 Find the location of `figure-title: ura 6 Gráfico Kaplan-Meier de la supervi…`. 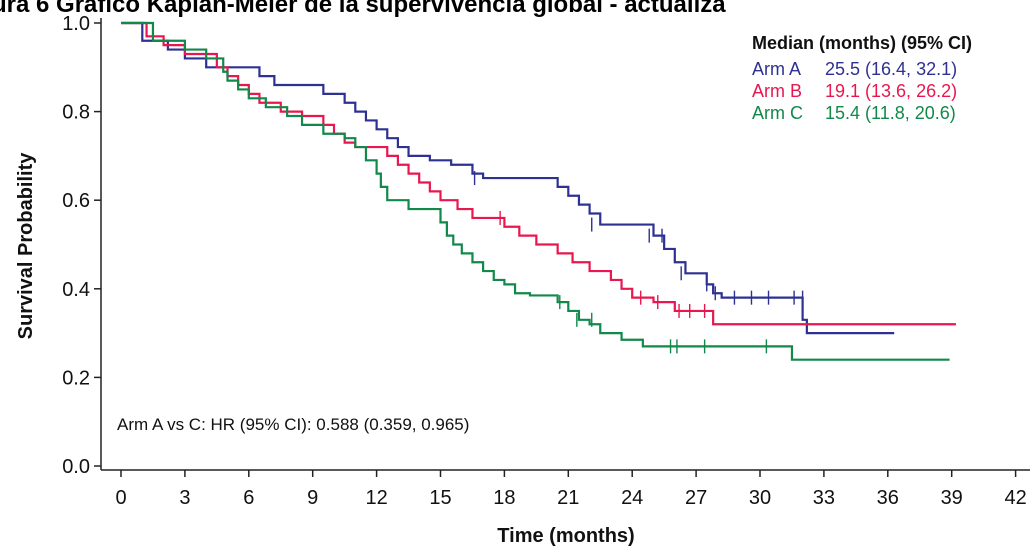

figure-title: ura 6 Gráfico Kaplan-Meier de la supervi… is located at coordinates (363, 9).